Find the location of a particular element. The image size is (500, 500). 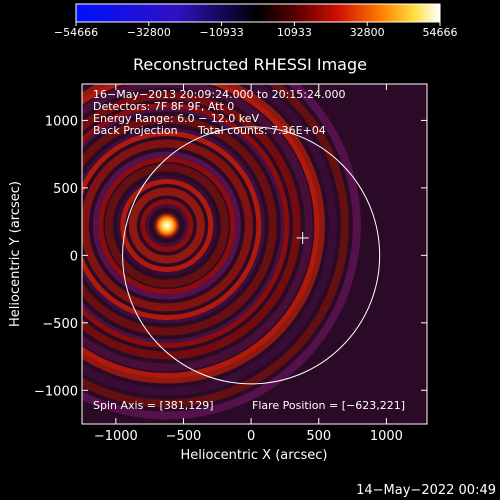

x-tick-label: −1000 is located at coordinates (116, 436).